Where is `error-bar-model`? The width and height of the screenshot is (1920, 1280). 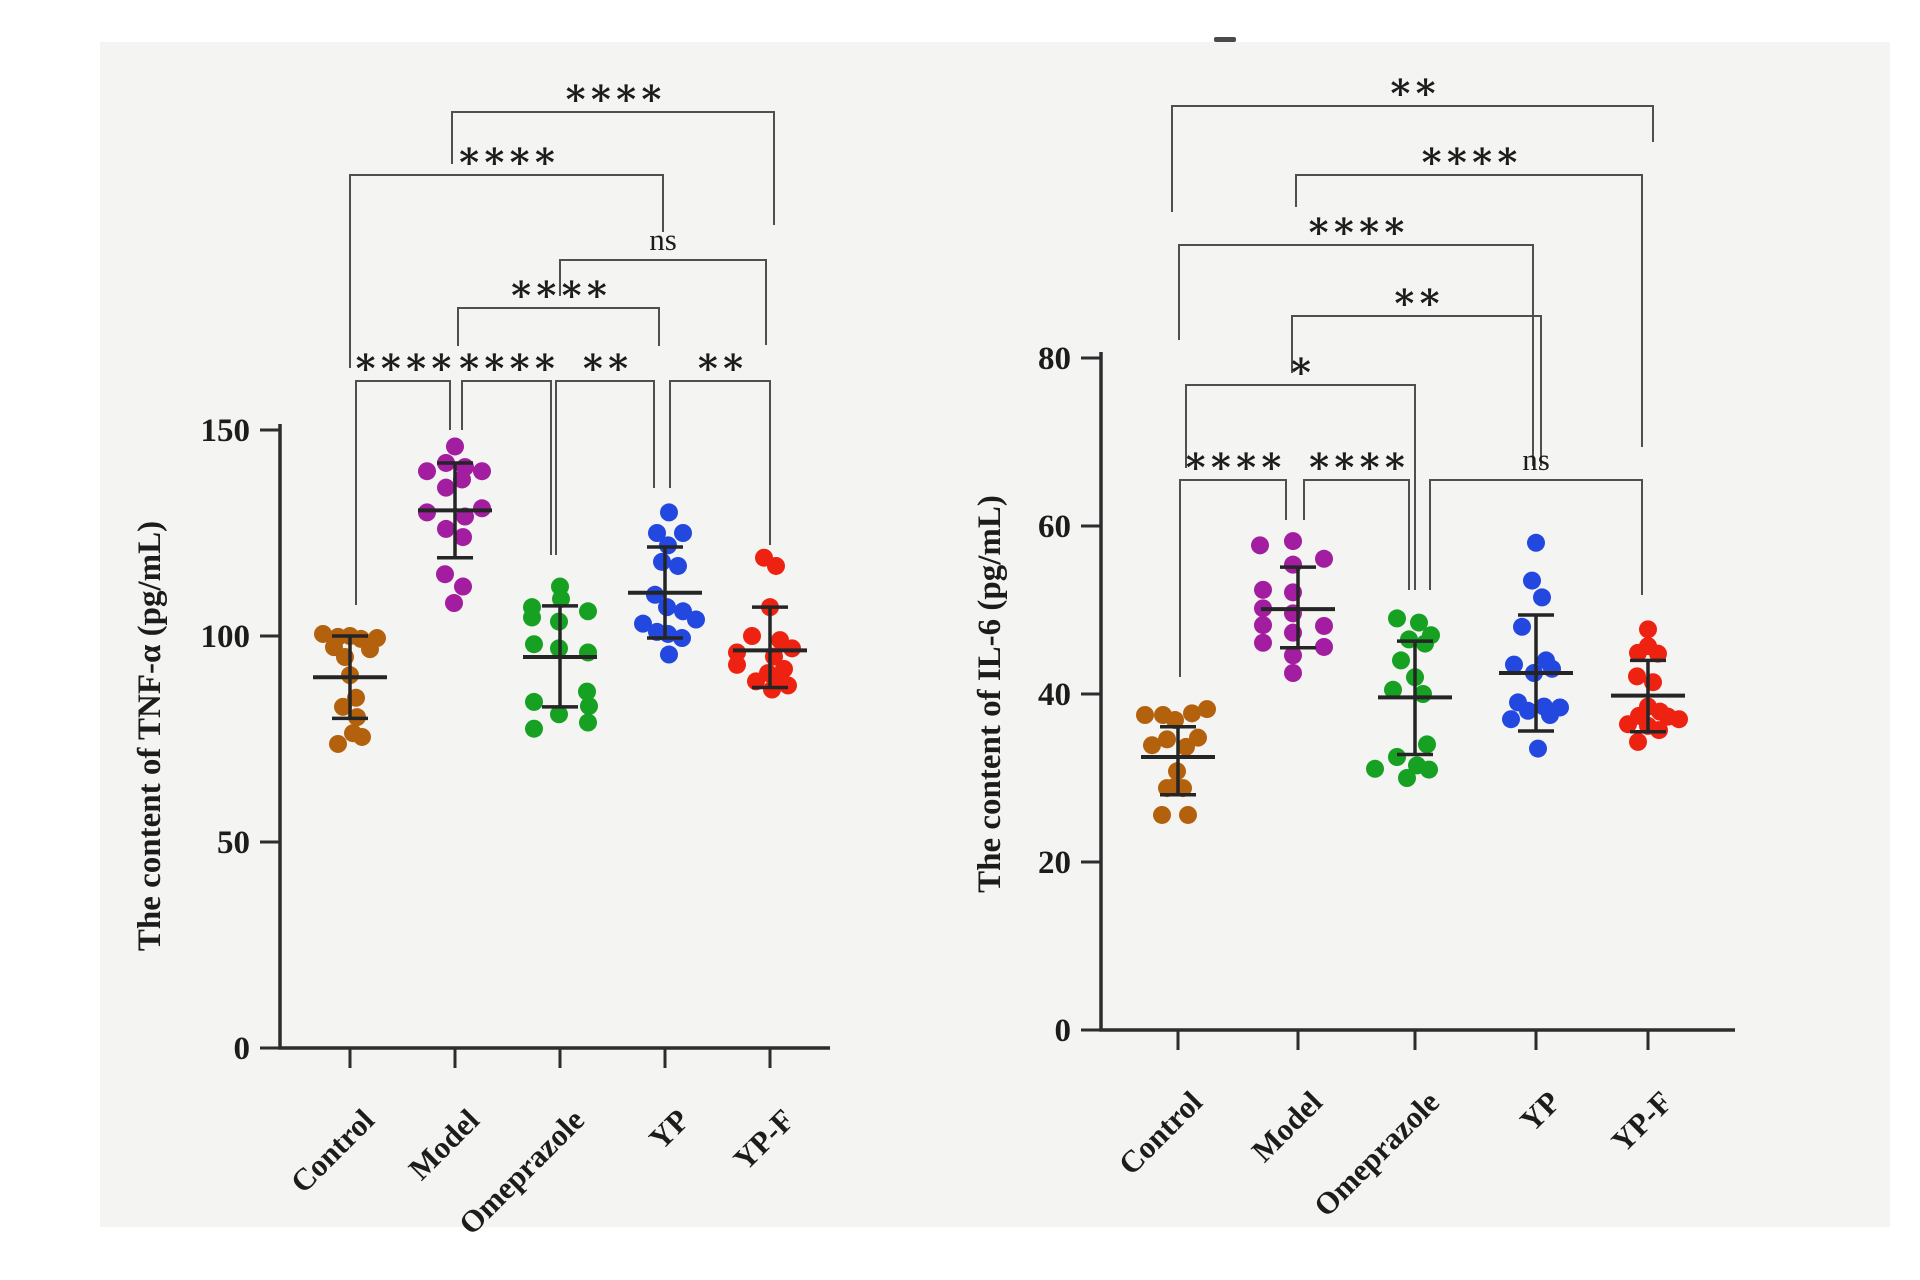
error-bar-model is located at coordinates (1298, 607).